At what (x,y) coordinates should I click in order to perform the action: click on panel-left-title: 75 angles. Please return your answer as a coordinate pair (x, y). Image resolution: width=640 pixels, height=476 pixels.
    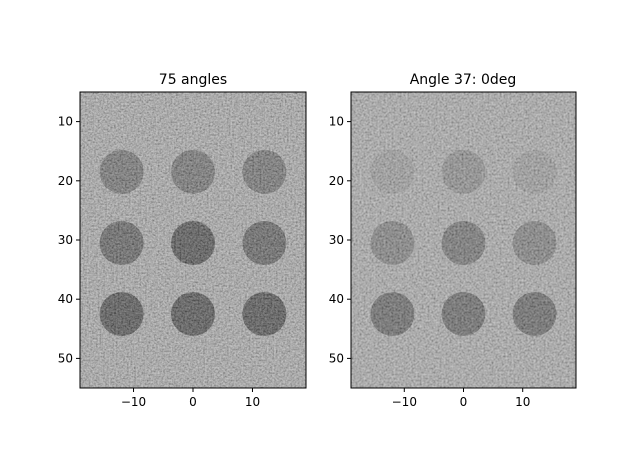
    Looking at the image, I should click on (193, 80).